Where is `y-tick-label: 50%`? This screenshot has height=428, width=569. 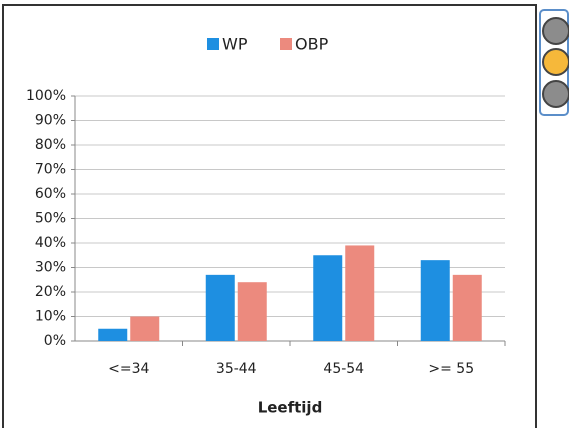 y-tick-label: 50% is located at coordinates (50, 219).